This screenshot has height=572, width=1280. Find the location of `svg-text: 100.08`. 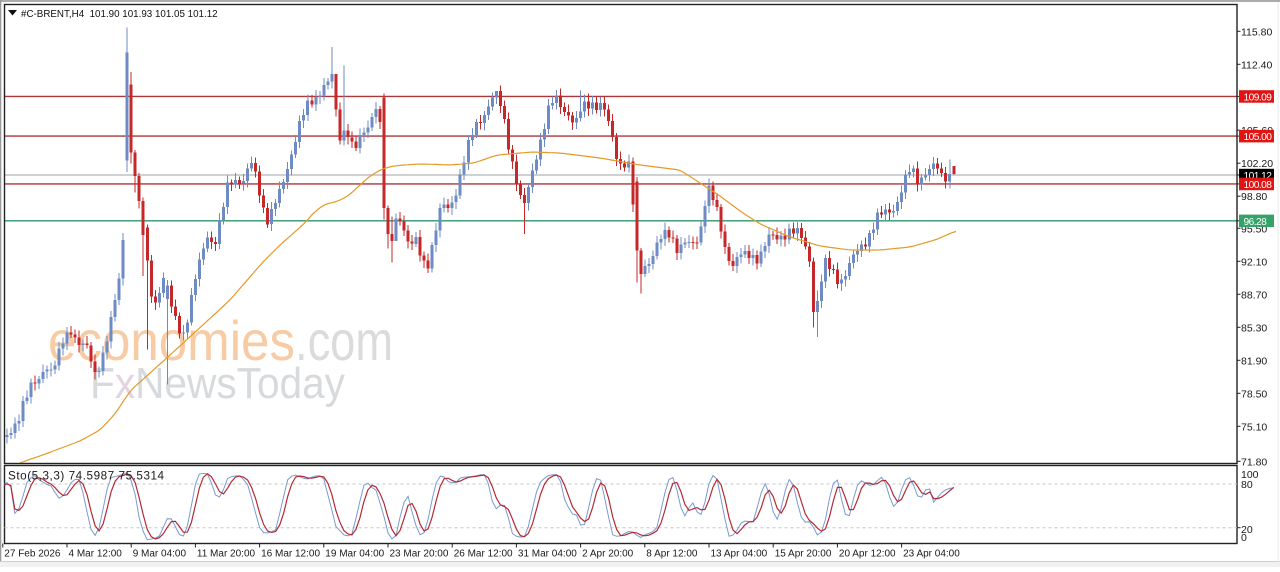

svg-text: 100.08 is located at coordinates (1258, 185).